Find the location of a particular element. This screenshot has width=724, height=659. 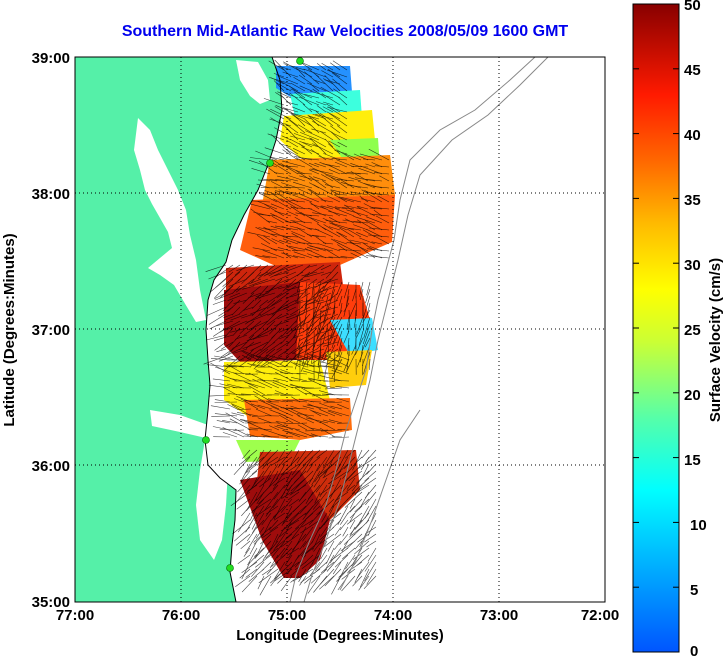

colorbar-tick-label: 30 is located at coordinates (692, 265).